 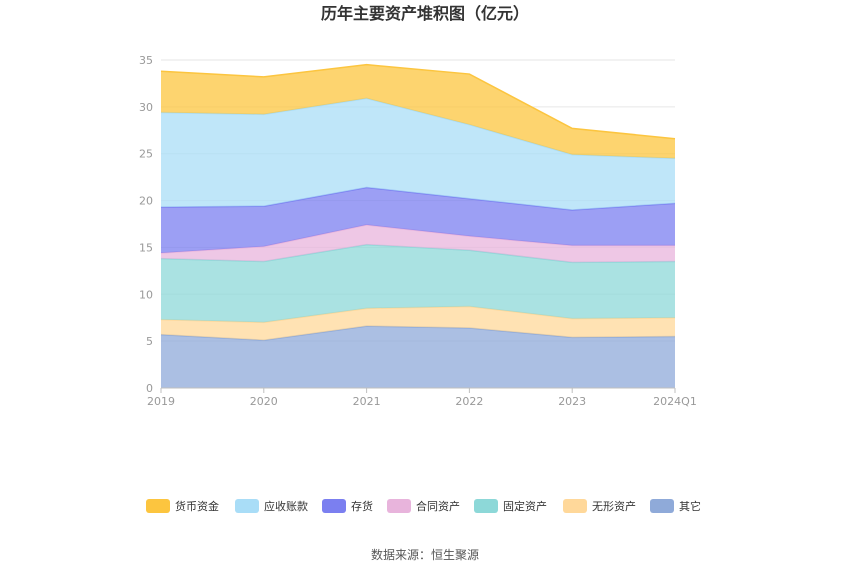 What do you see at coordinates (286, 506) in the screenshot?
I see `legend-label: 应收账款` at bounding box center [286, 506].